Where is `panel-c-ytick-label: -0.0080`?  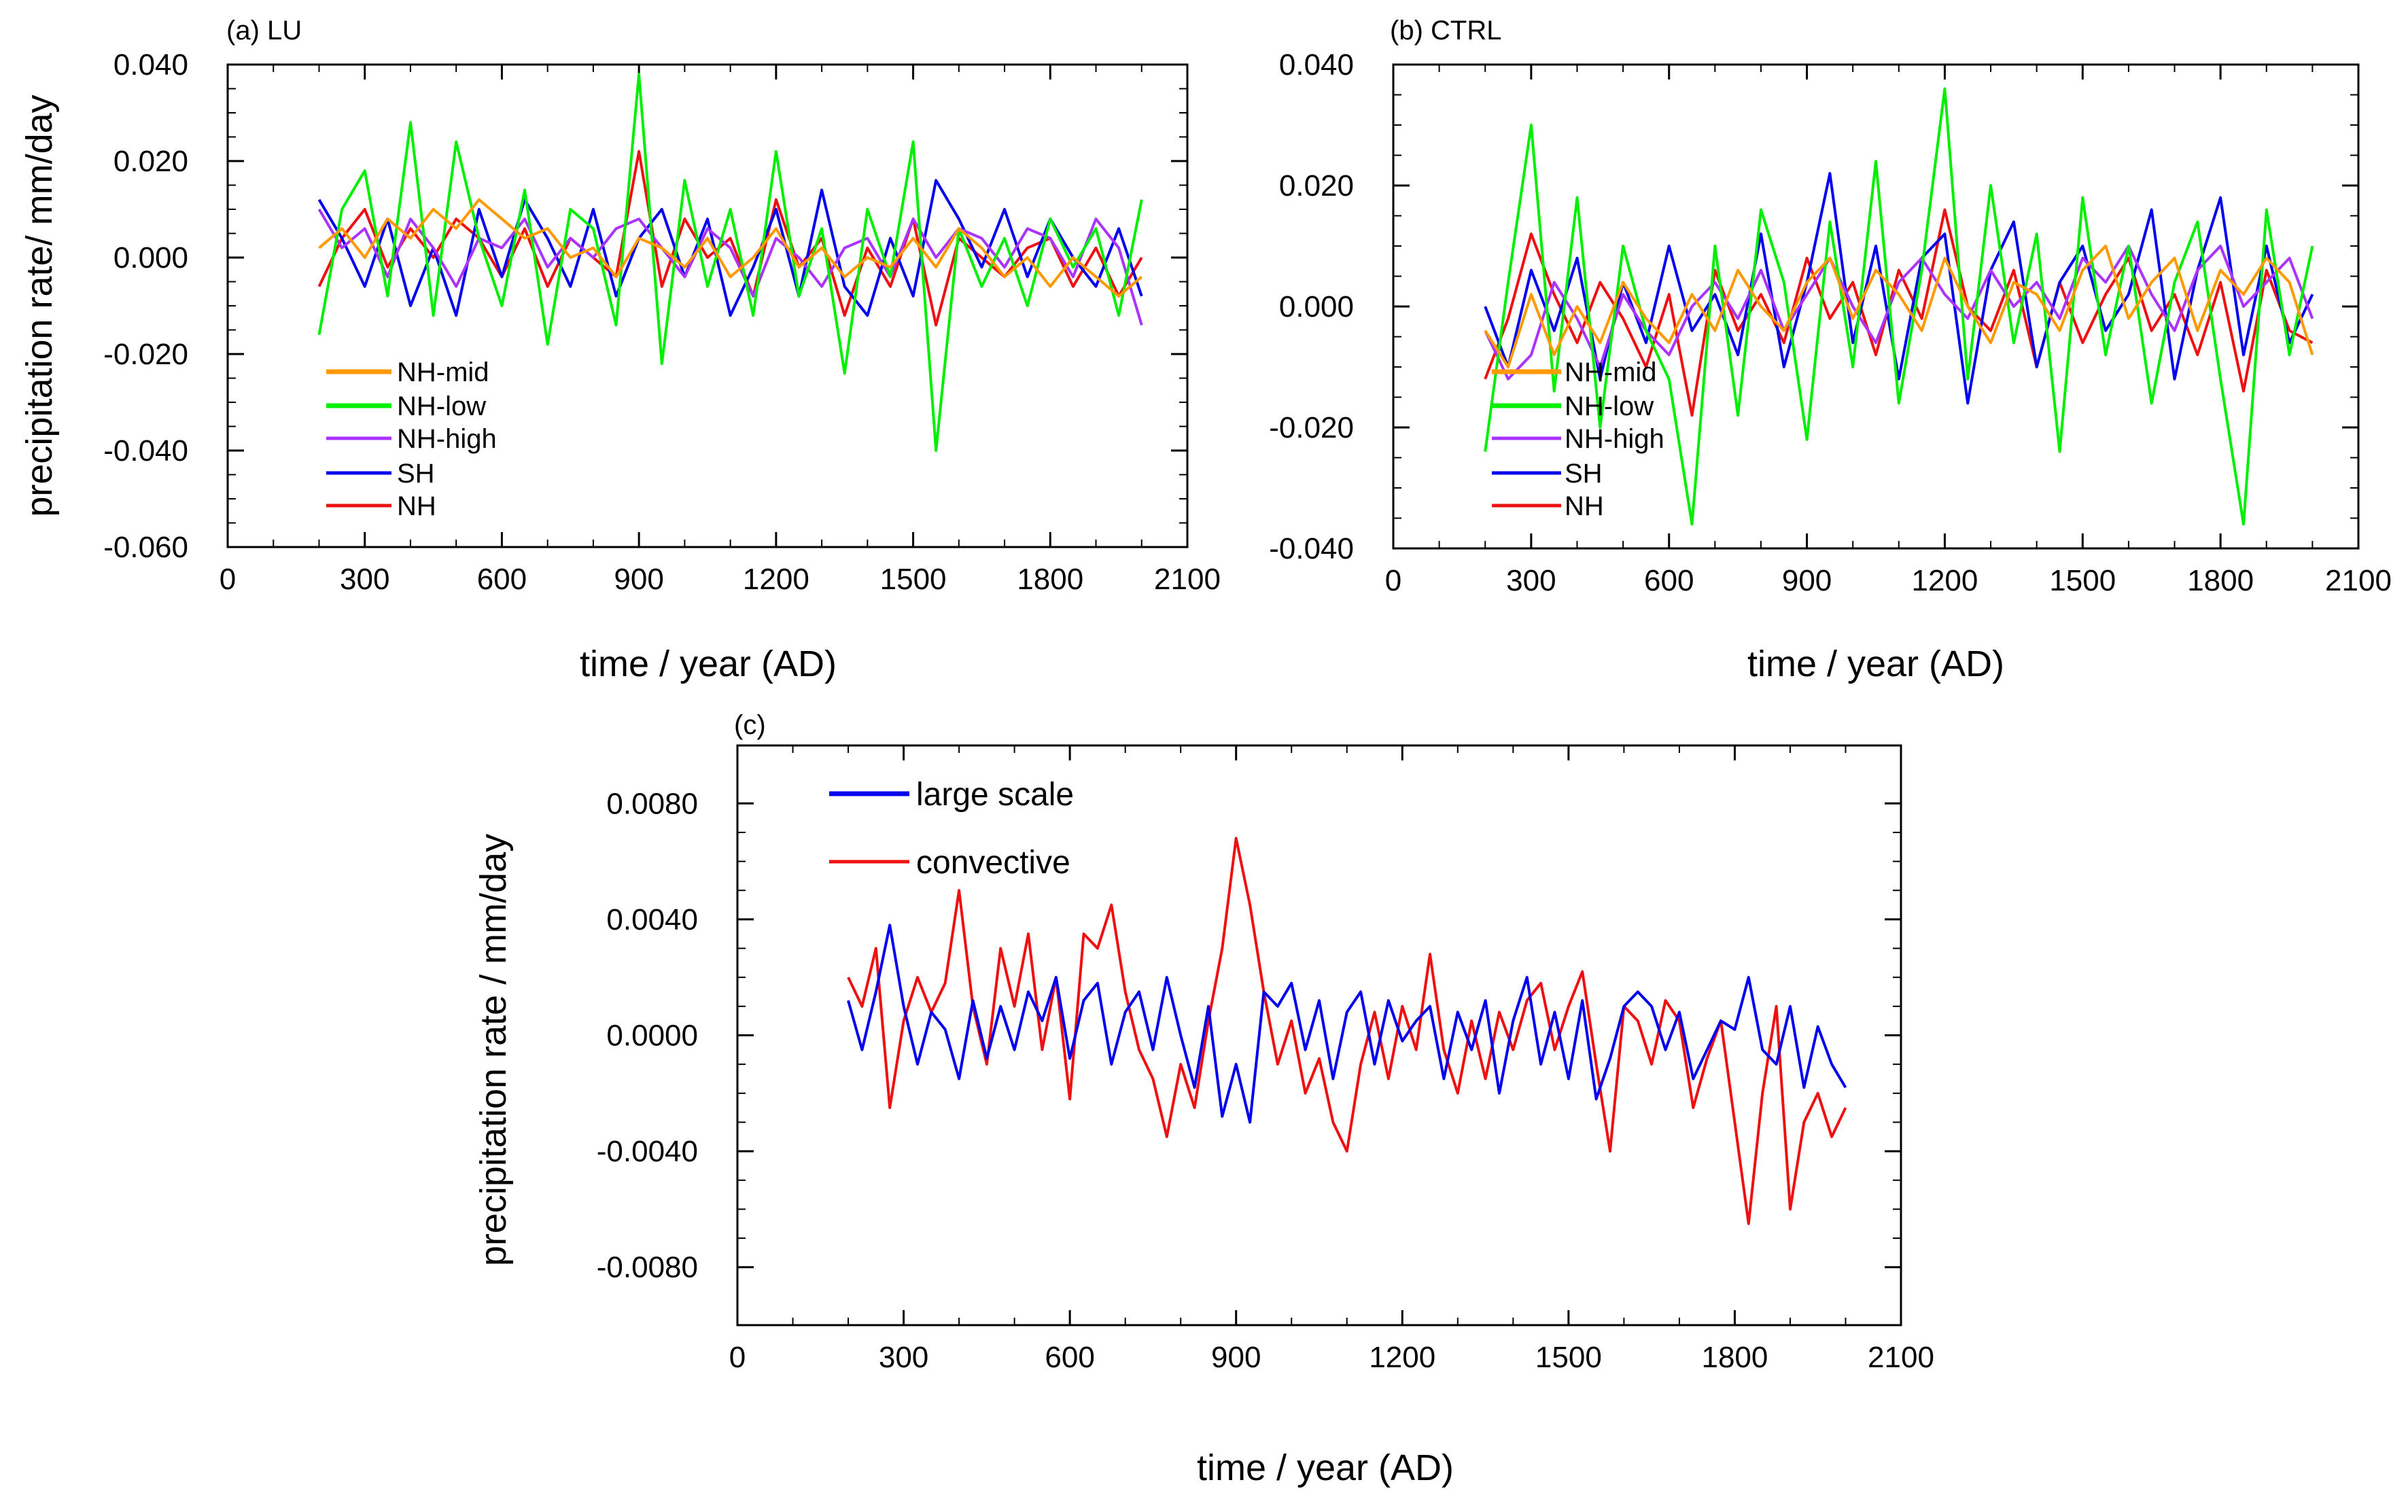 panel-c-ytick-label: -0.0080 is located at coordinates (647, 1267).